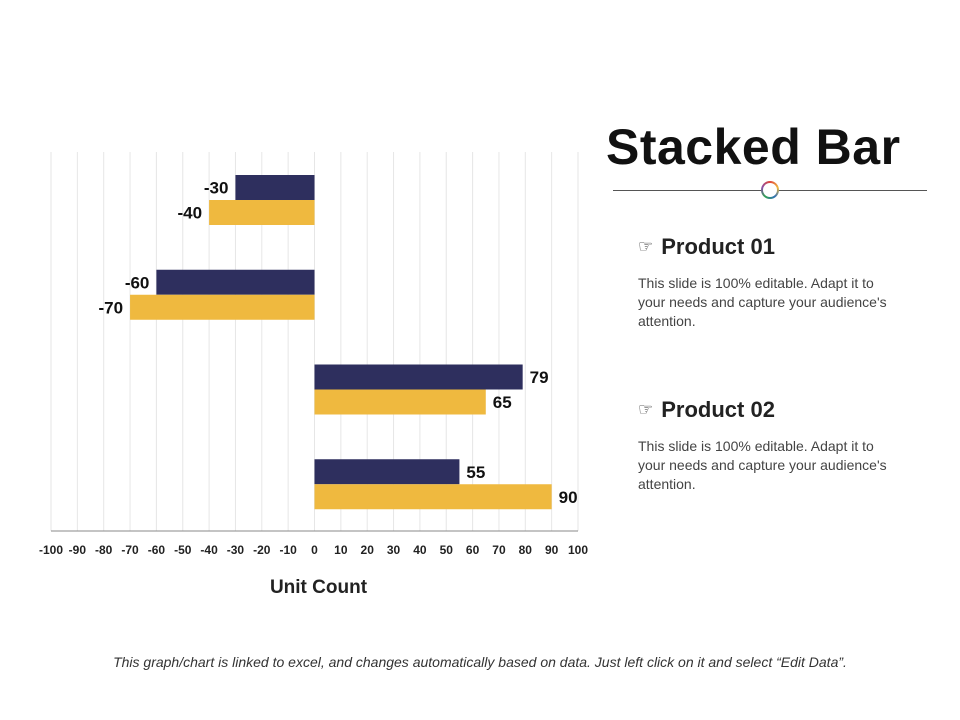 This screenshot has width=960, height=720. I want to click on x-tick-label: 0, so click(314, 550).